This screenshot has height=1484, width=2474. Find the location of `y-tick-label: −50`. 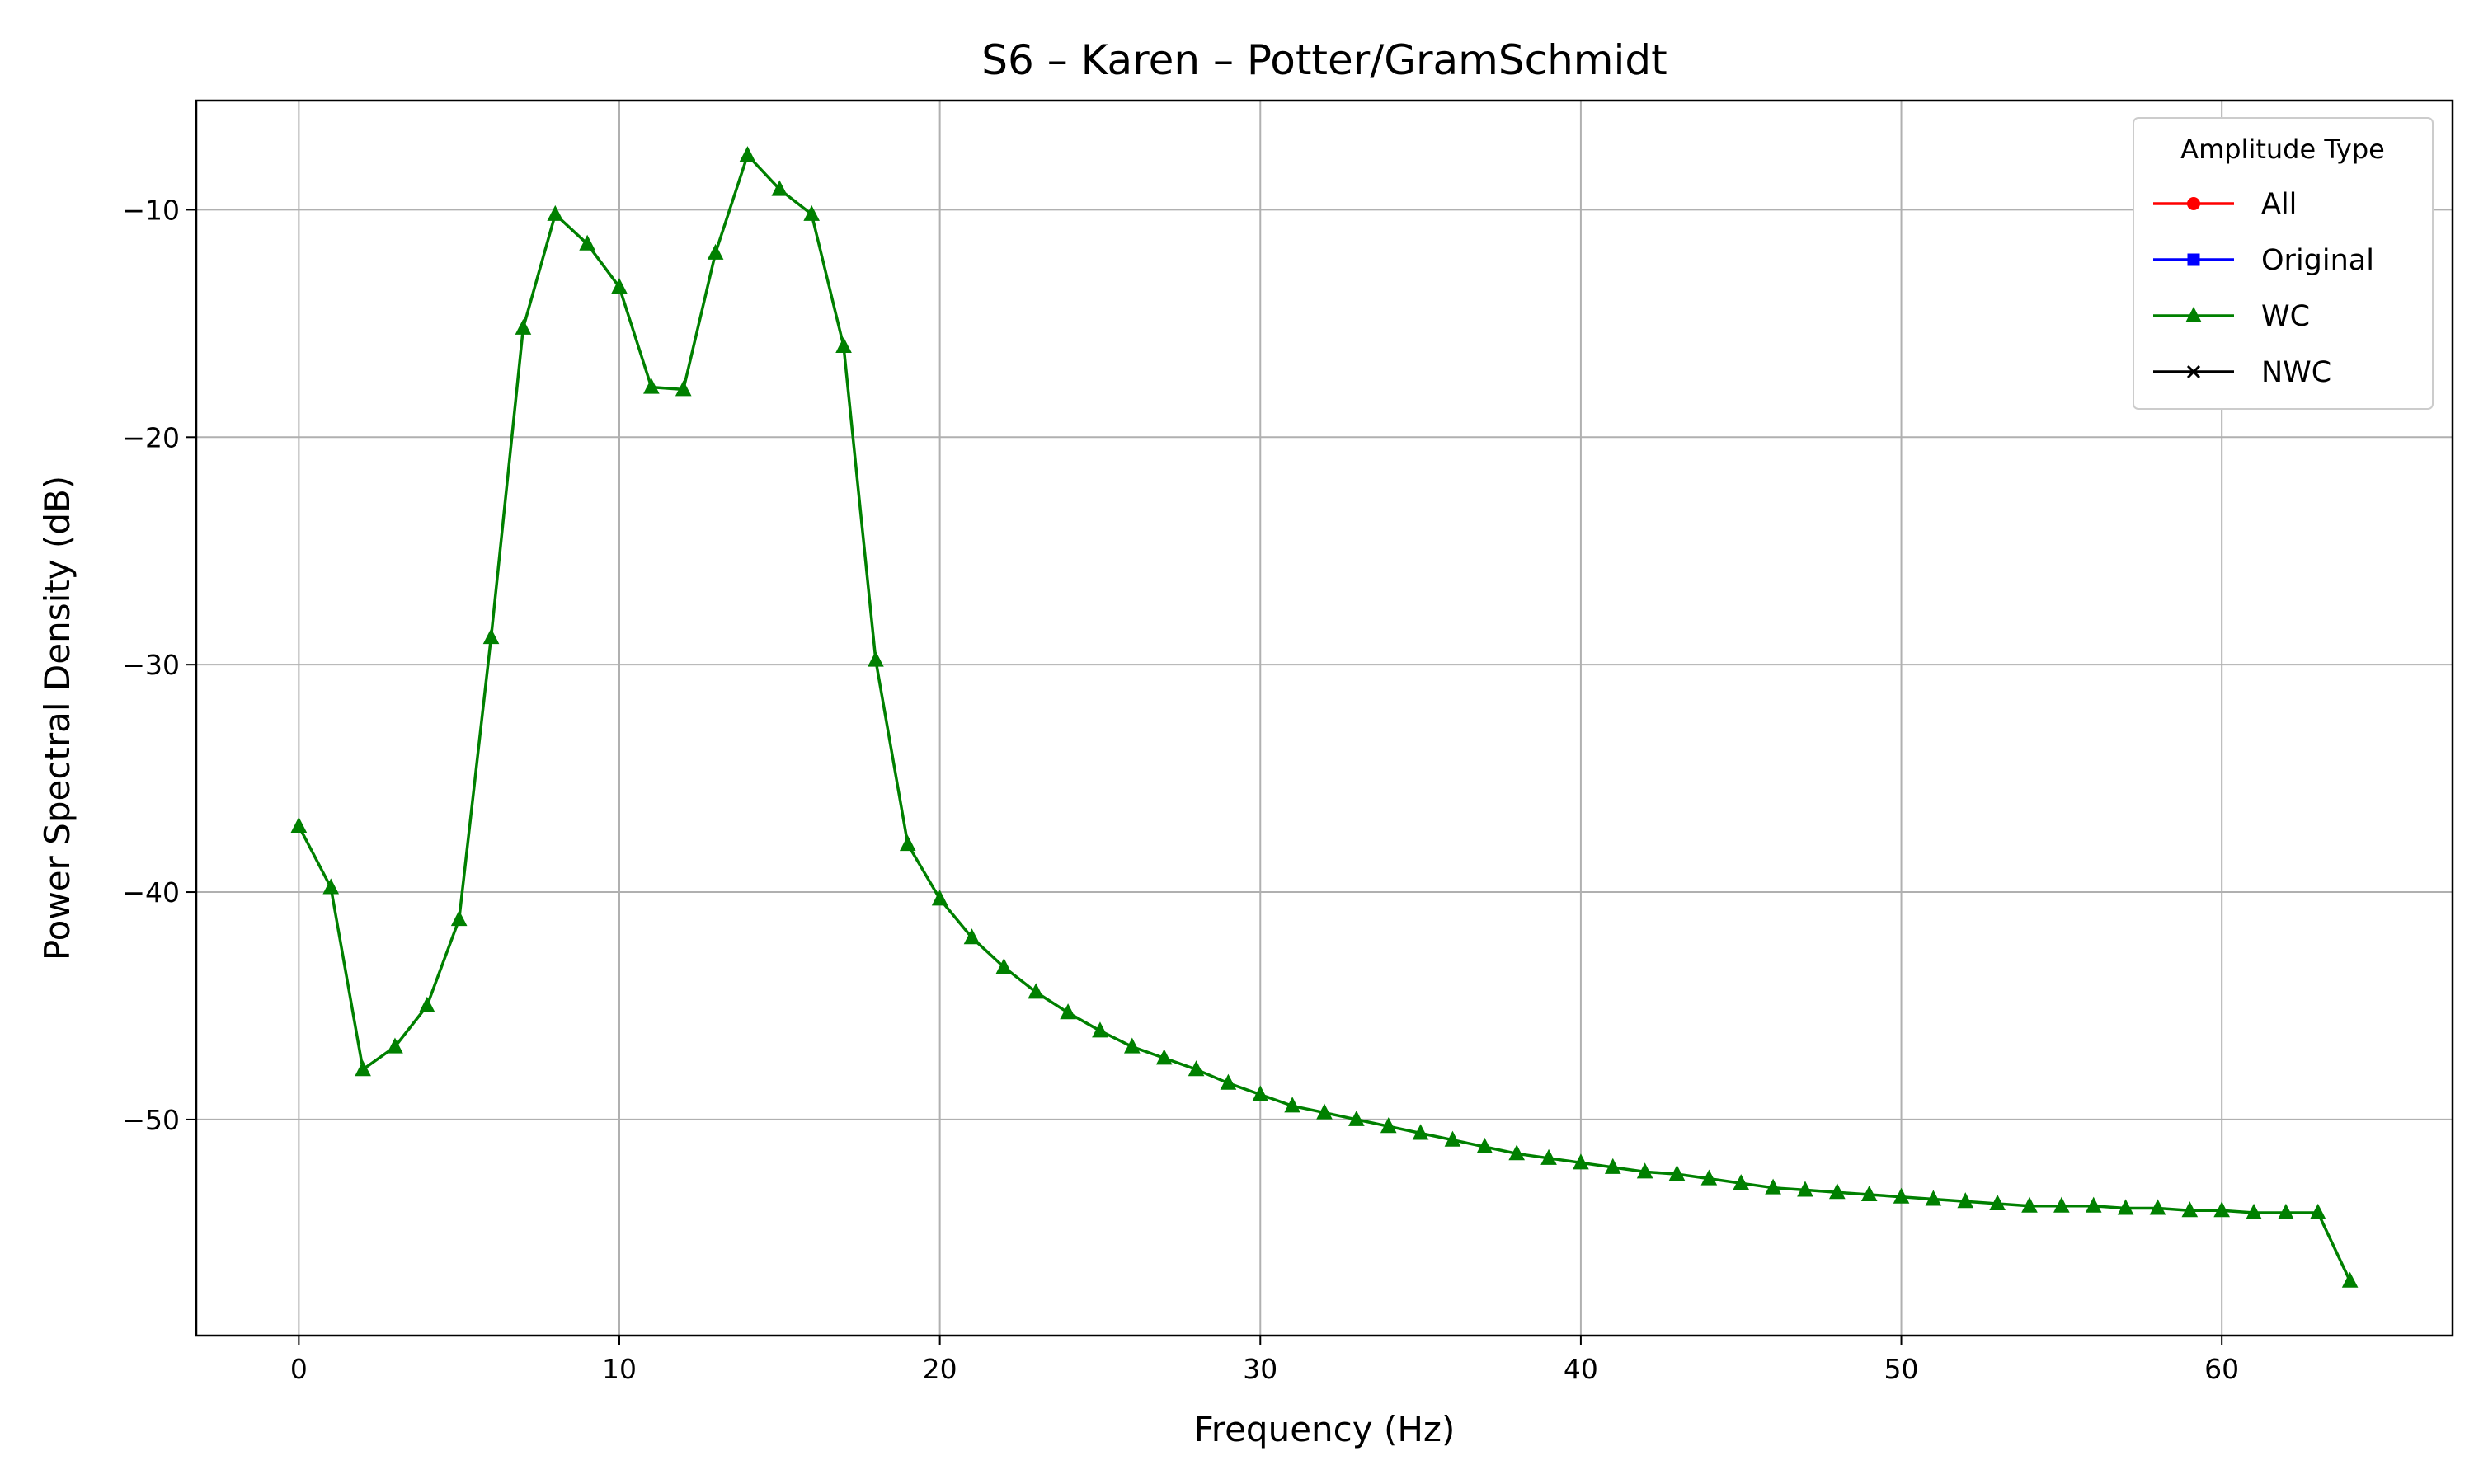

y-tick-label: −50 is located at coordinates (151, 1120).